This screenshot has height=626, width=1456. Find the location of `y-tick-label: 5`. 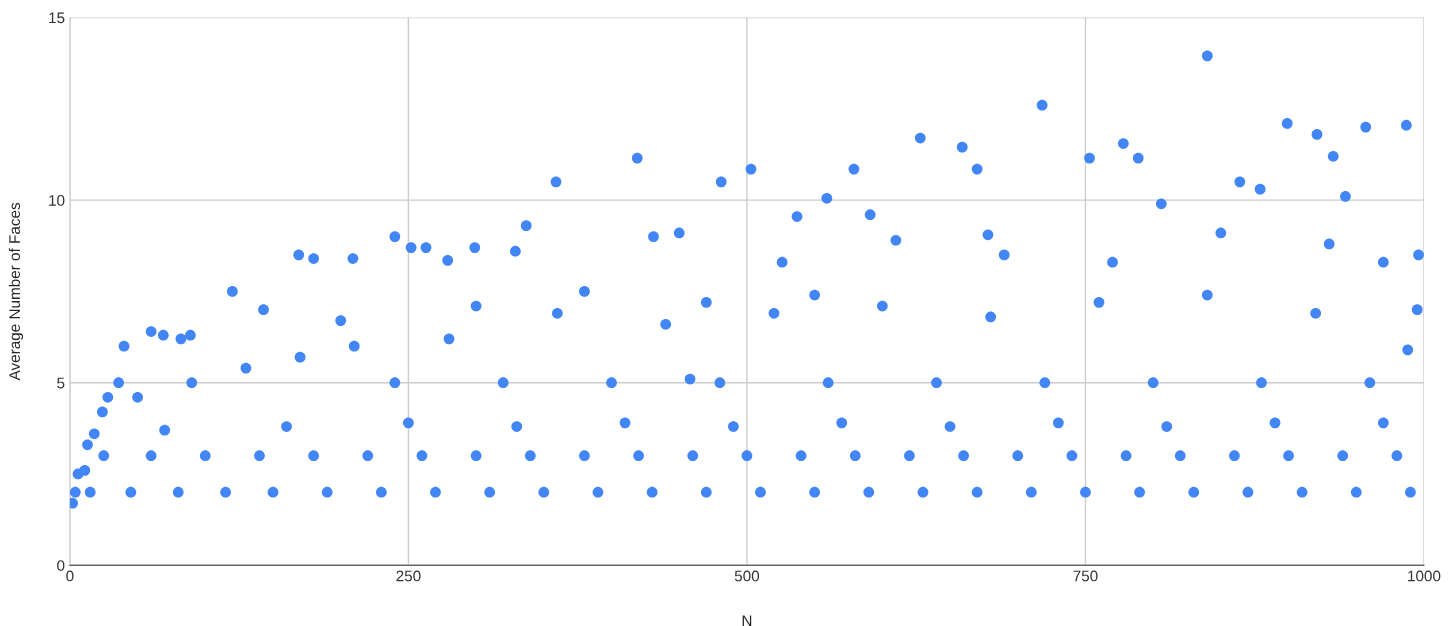

y-tick-label: 5 is located at coordinates (61, 383).